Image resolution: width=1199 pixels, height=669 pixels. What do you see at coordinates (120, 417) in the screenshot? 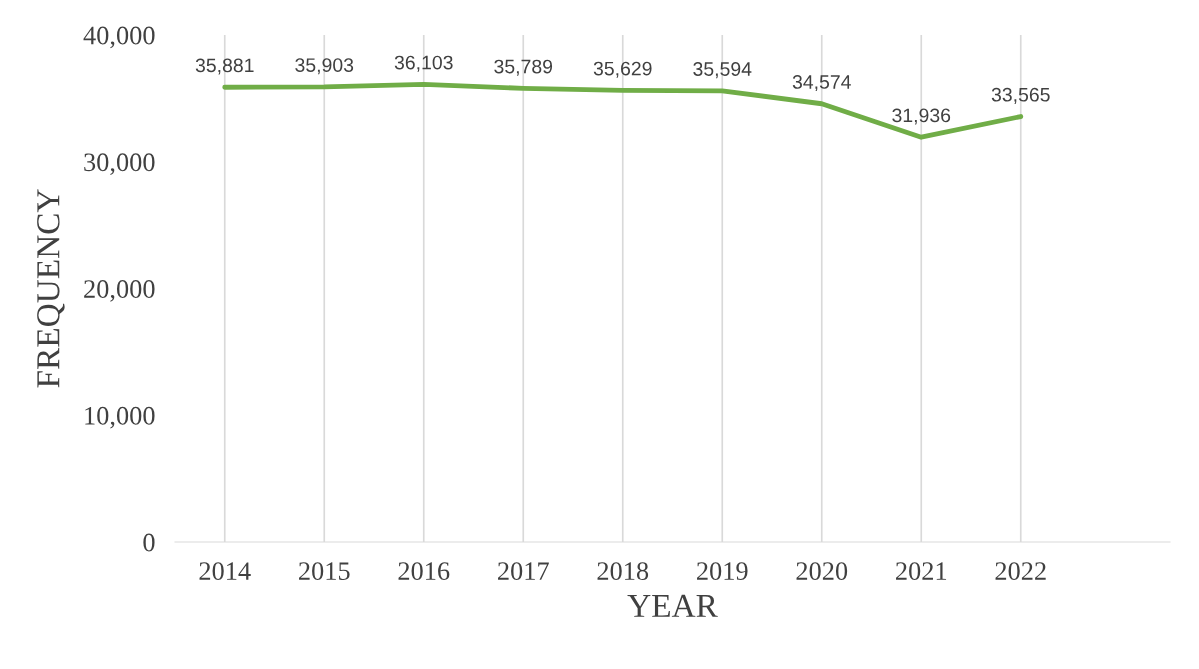
I see `y-tick-label: 10,000` at bounding box center [120, 417].